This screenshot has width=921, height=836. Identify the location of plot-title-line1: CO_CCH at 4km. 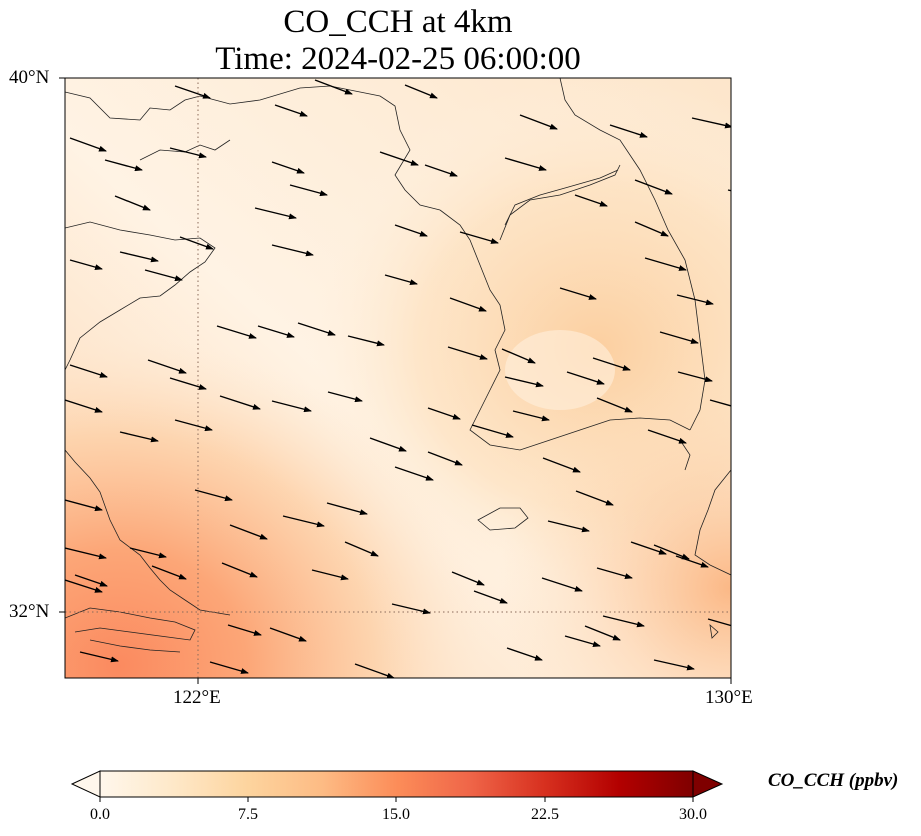
(398, 22).